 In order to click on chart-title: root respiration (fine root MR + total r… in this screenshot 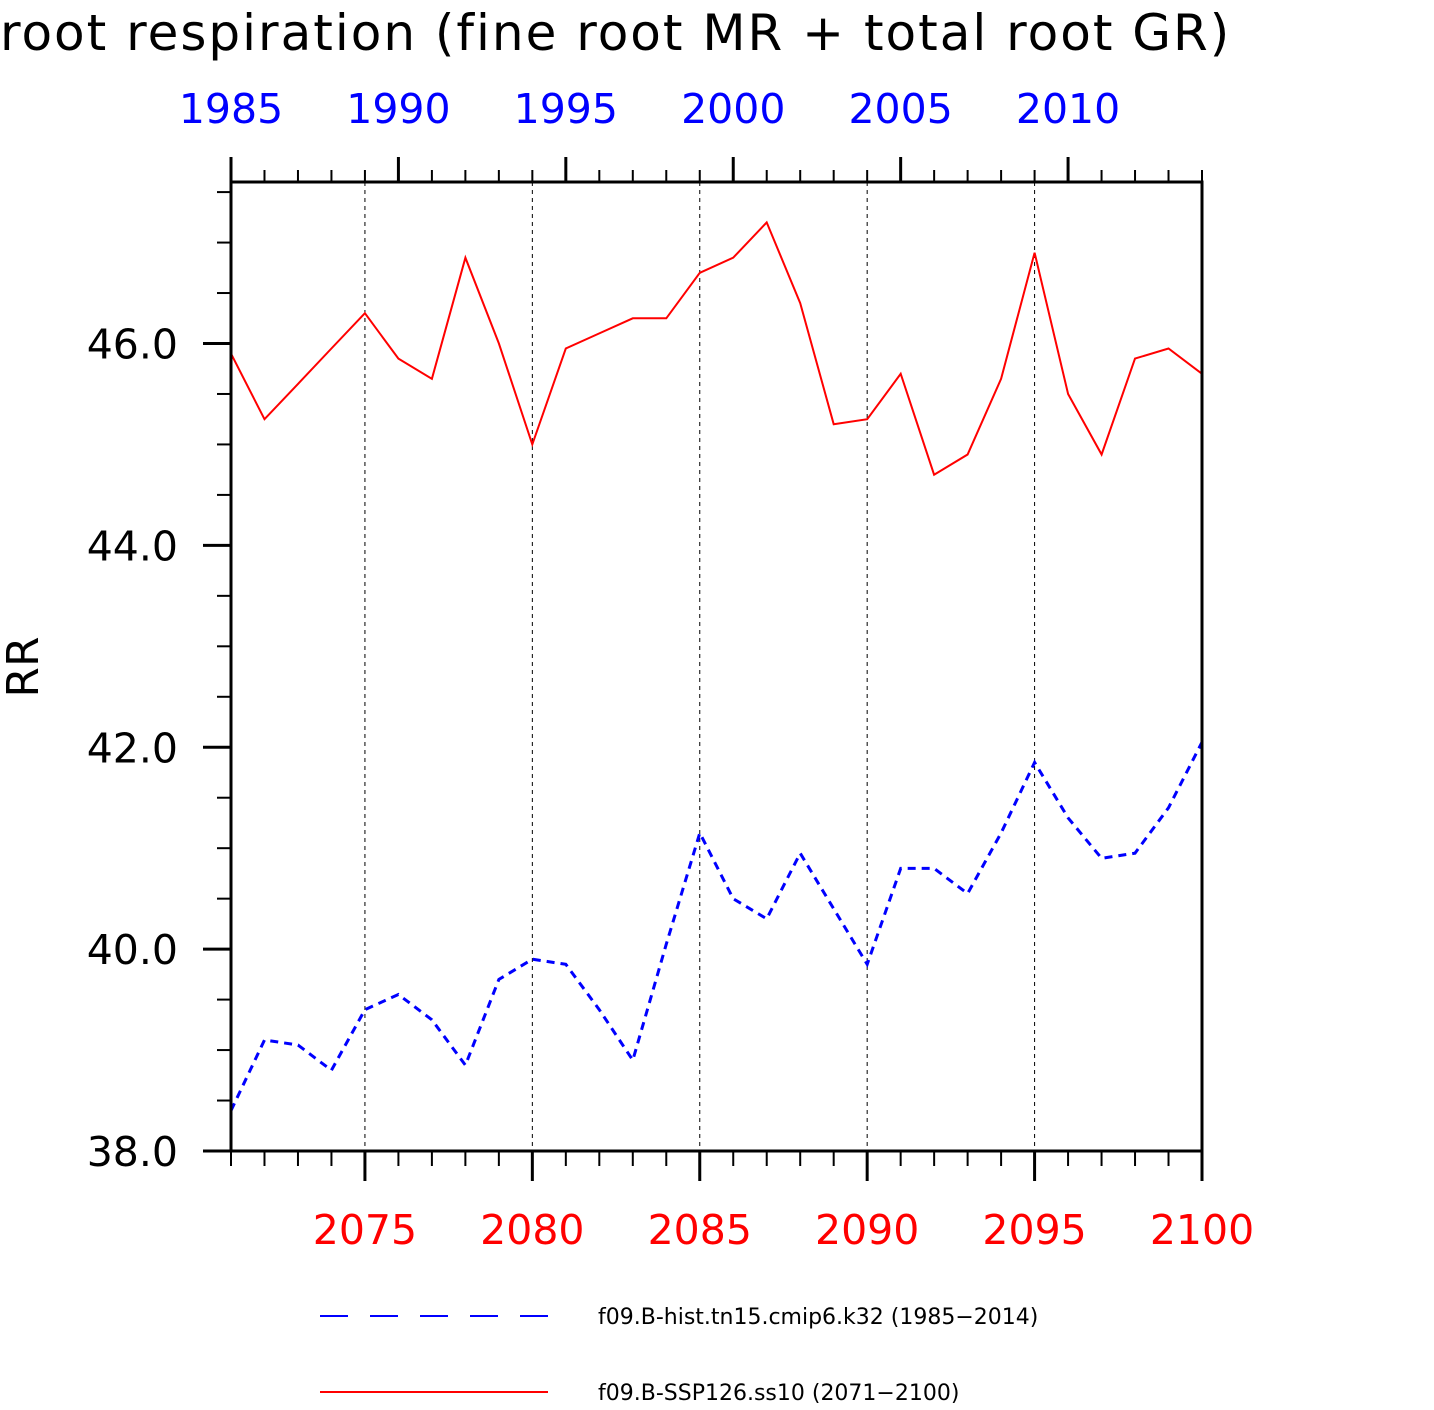, I will do `click(615, 33)`.